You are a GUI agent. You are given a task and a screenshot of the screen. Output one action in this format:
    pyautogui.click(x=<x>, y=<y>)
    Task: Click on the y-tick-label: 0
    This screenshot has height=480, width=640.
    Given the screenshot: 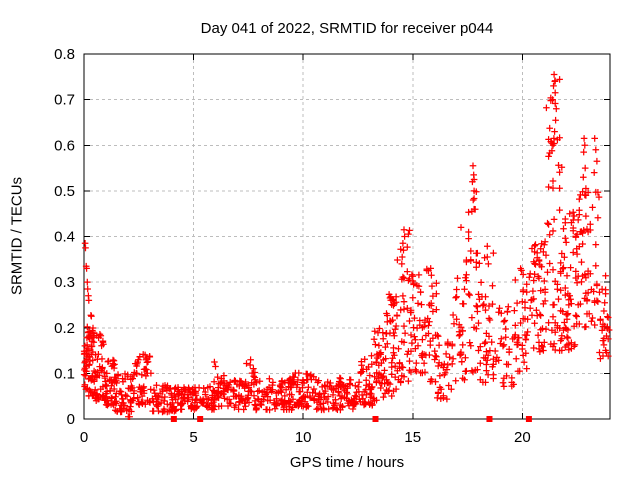 What is the action you would take?
    pyautogui.click(x=71, y=419)
    